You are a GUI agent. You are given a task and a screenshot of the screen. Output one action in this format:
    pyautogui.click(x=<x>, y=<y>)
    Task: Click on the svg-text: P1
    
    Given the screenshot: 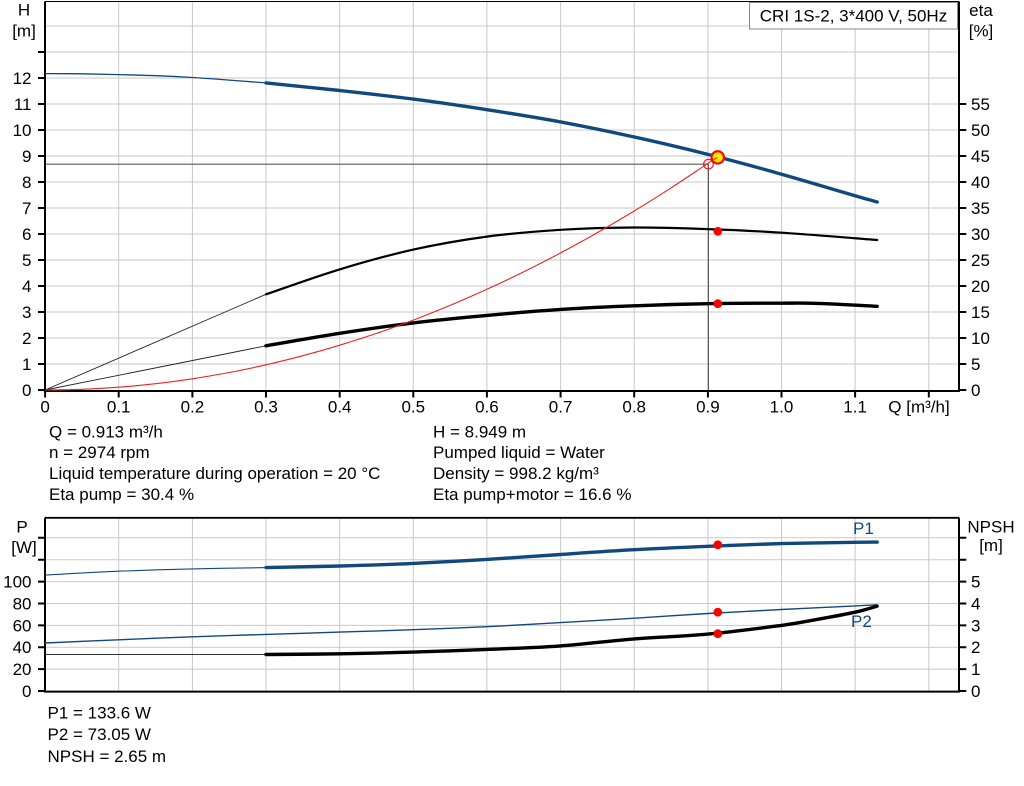 What is the action you would take?
    pyautogui.click(x=863, y=528)
    